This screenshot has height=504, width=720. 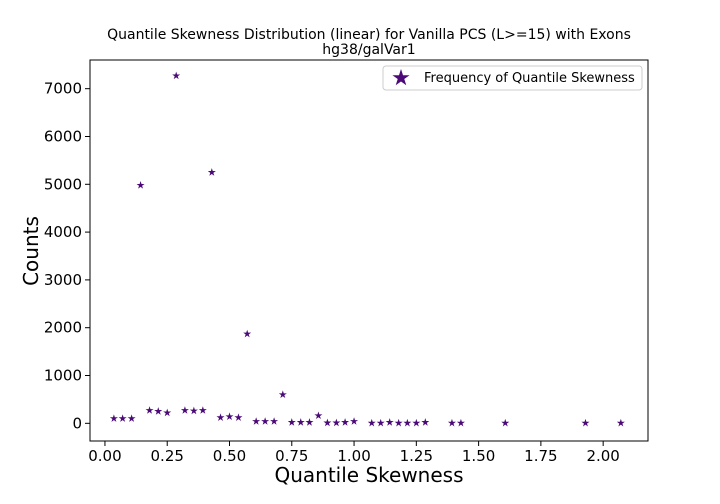 What do you see at coordinates (229, 456) in the screenshot?
I see `x-tick-label: 0.50` at bounding box center [229, 456].